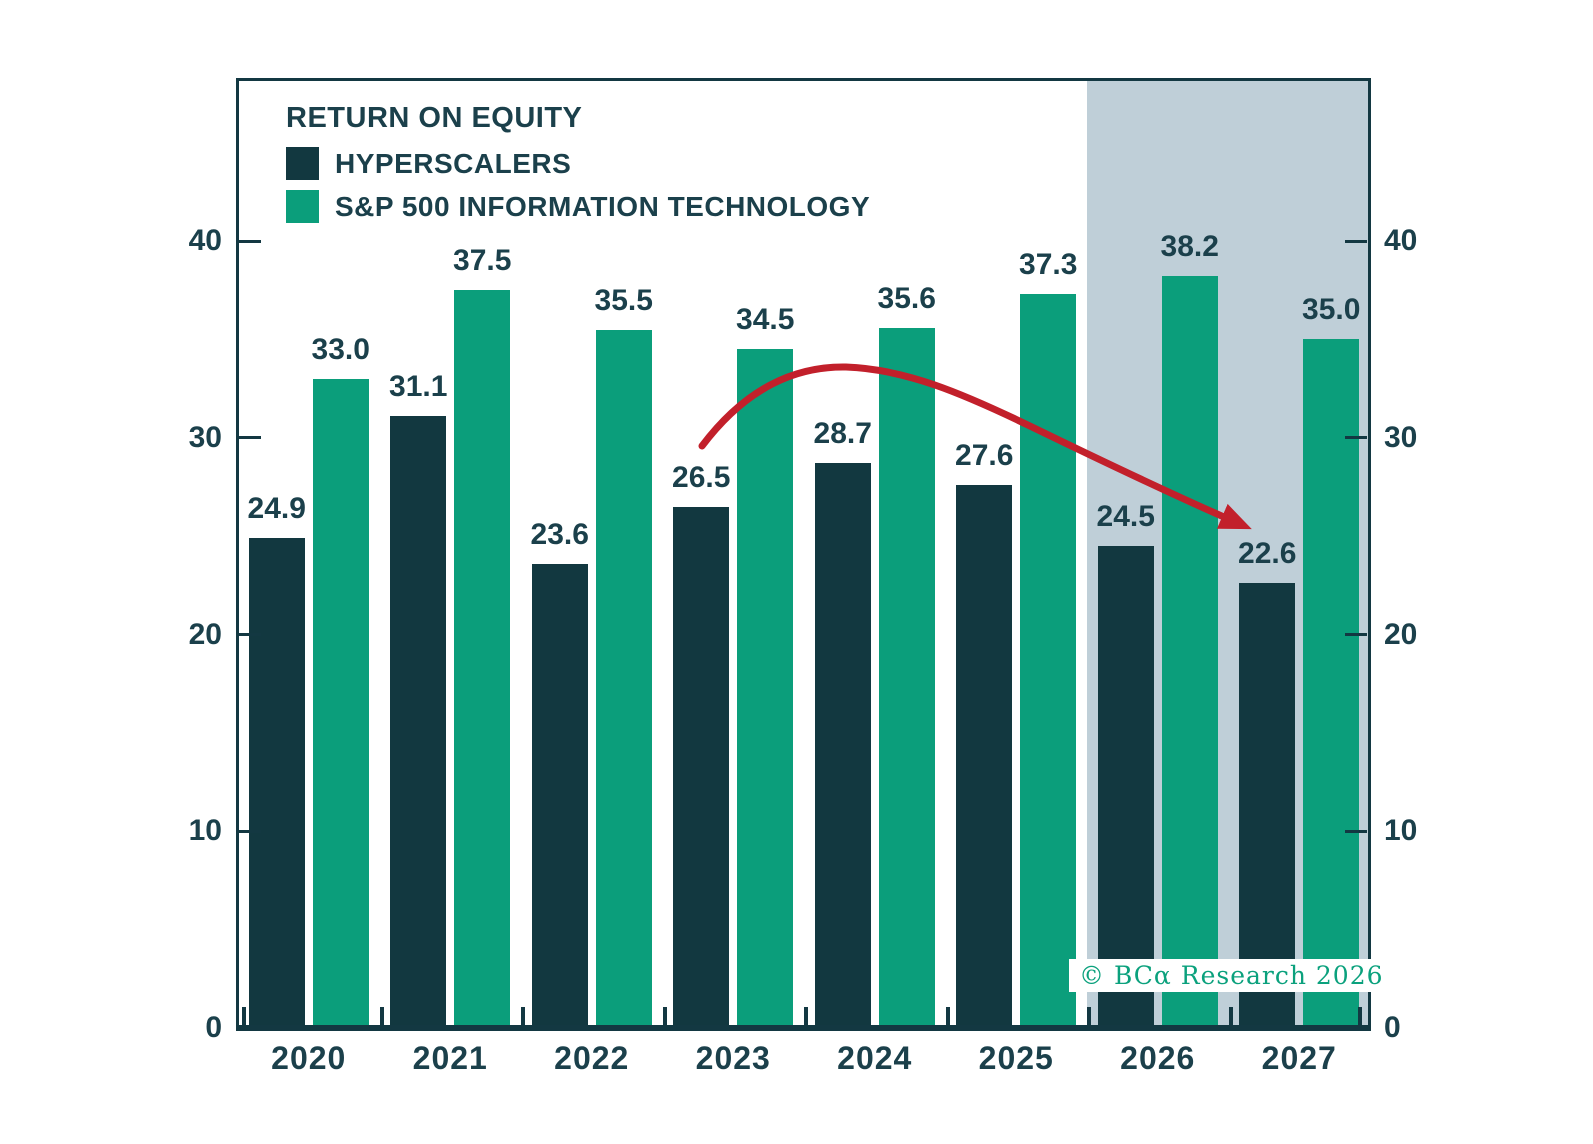 This screenshot has width=1593, height=1144. Describe the element at coordinates (1189, 652) in the screenshot. I see `bar-sp500-it-2026` at that location.